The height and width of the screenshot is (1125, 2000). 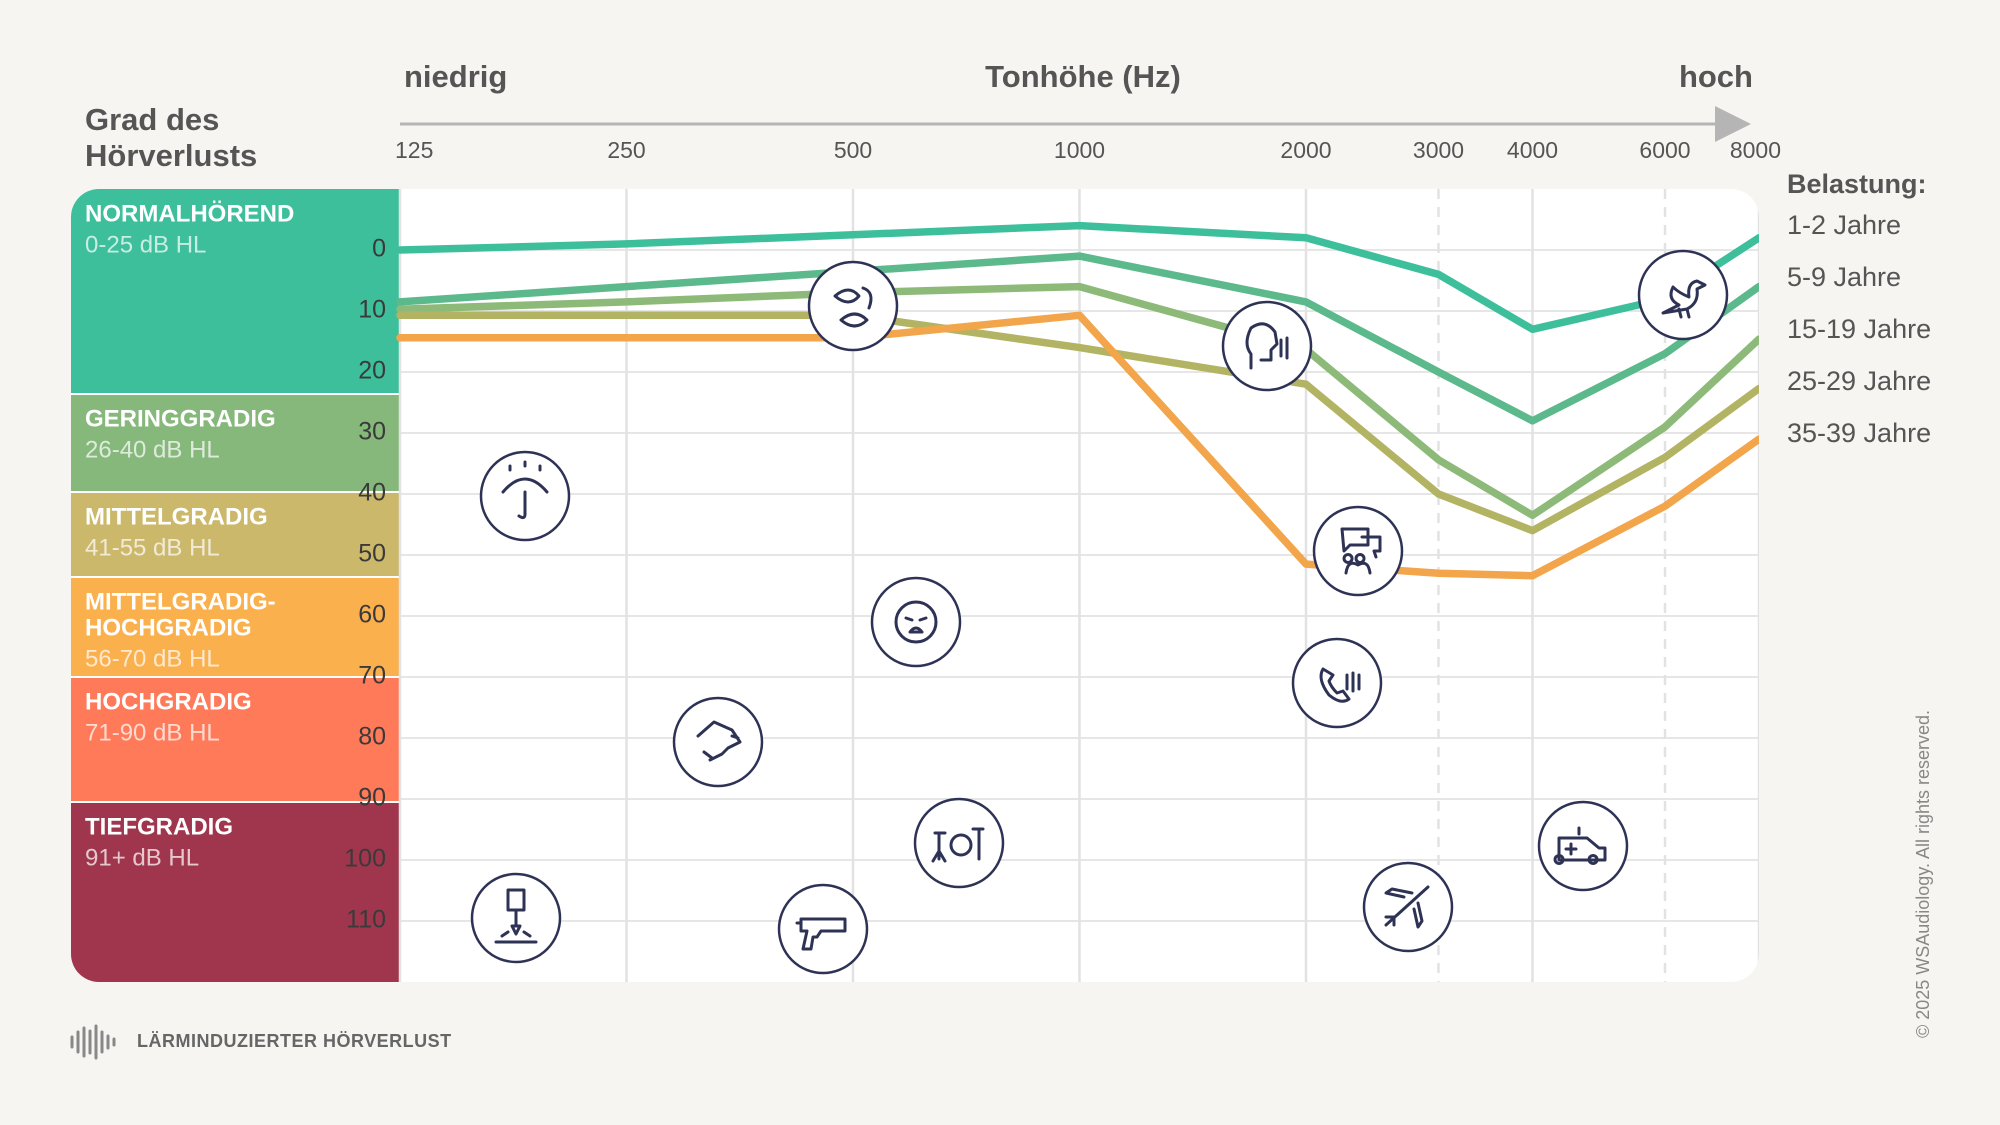 What do you see at coordinates (1079, 150) in the screenshot?
I see `x-tick-label: 1000` at bounding box center [1079, 150].